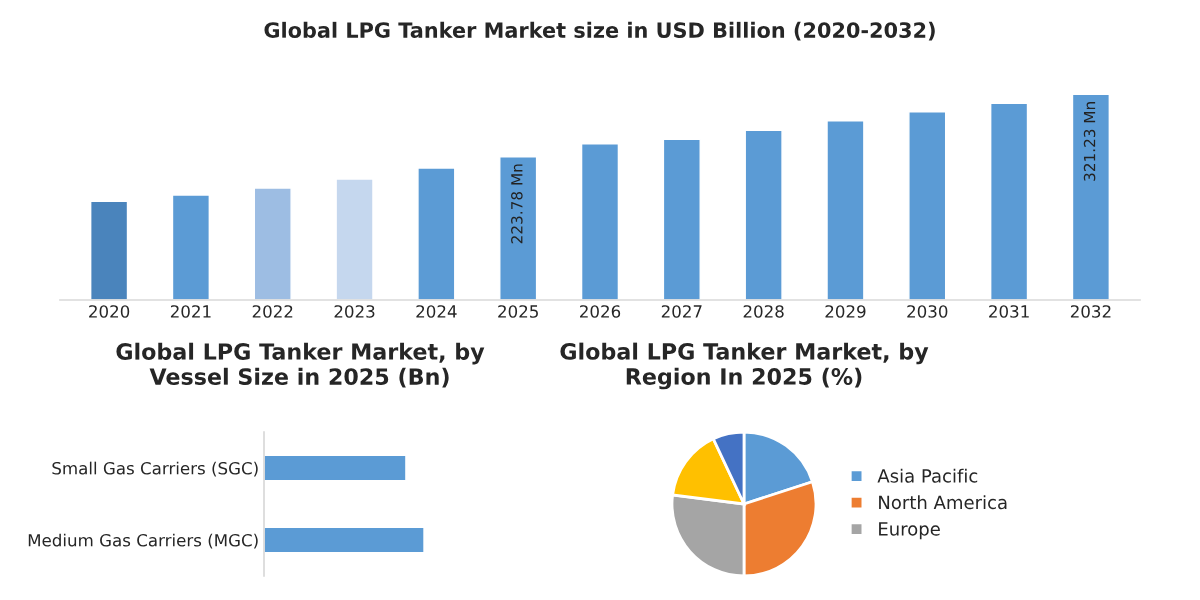 The height and width of the screenshot is (600, 1200). Describe the element at coordinates (943, 502) in the screenshot. I see `legend-label: North America` at that location.